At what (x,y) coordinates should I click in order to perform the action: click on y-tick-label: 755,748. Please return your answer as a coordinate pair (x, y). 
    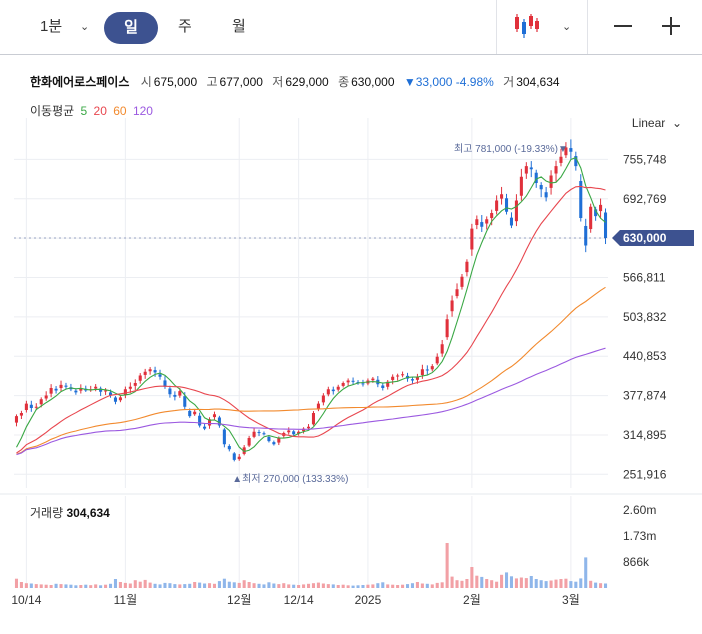
    Looking at the image, I should click on (645, 159).